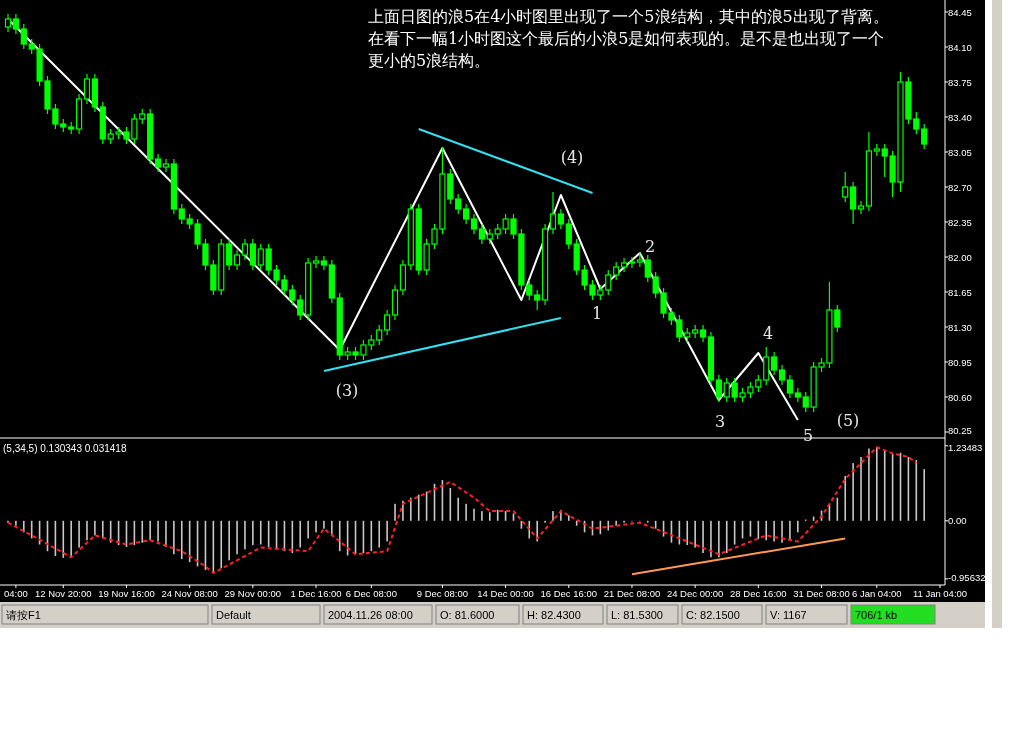  I want to click on chart-title: (5,34,5) 0.130343 0.031418, so click(65, 448).